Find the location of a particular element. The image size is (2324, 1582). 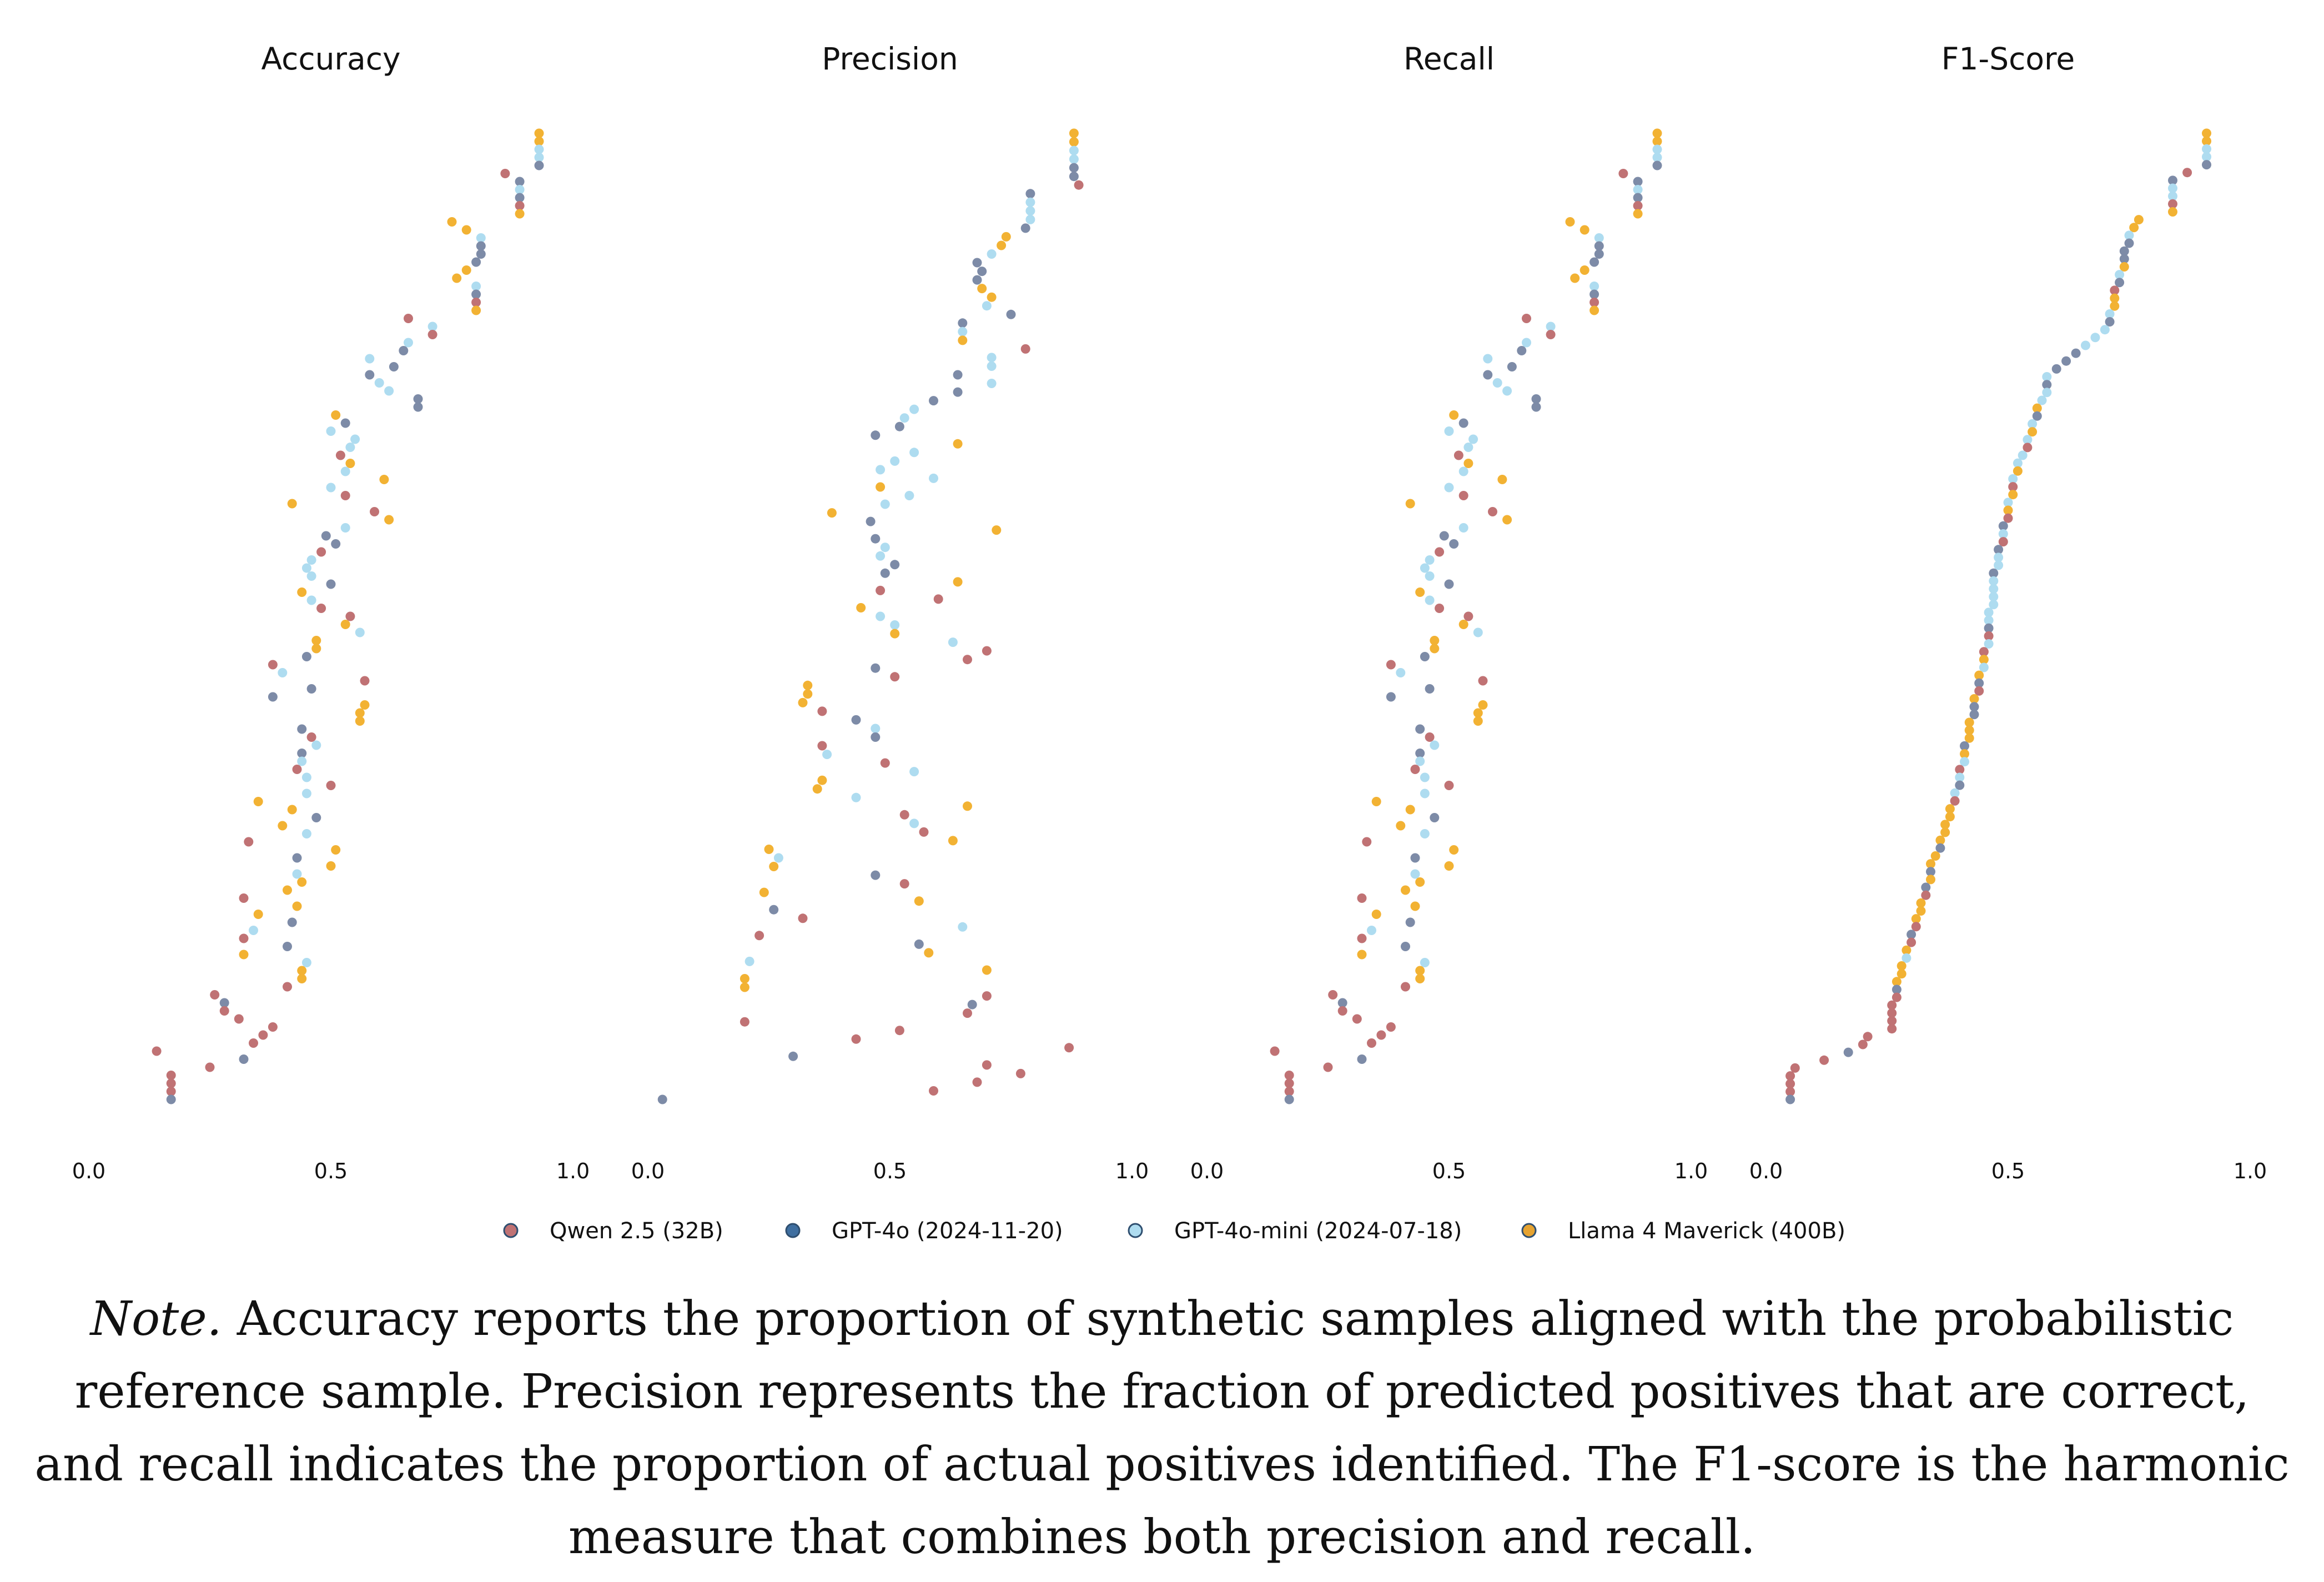

legend-marker is located at coordinates (1529, 1230).